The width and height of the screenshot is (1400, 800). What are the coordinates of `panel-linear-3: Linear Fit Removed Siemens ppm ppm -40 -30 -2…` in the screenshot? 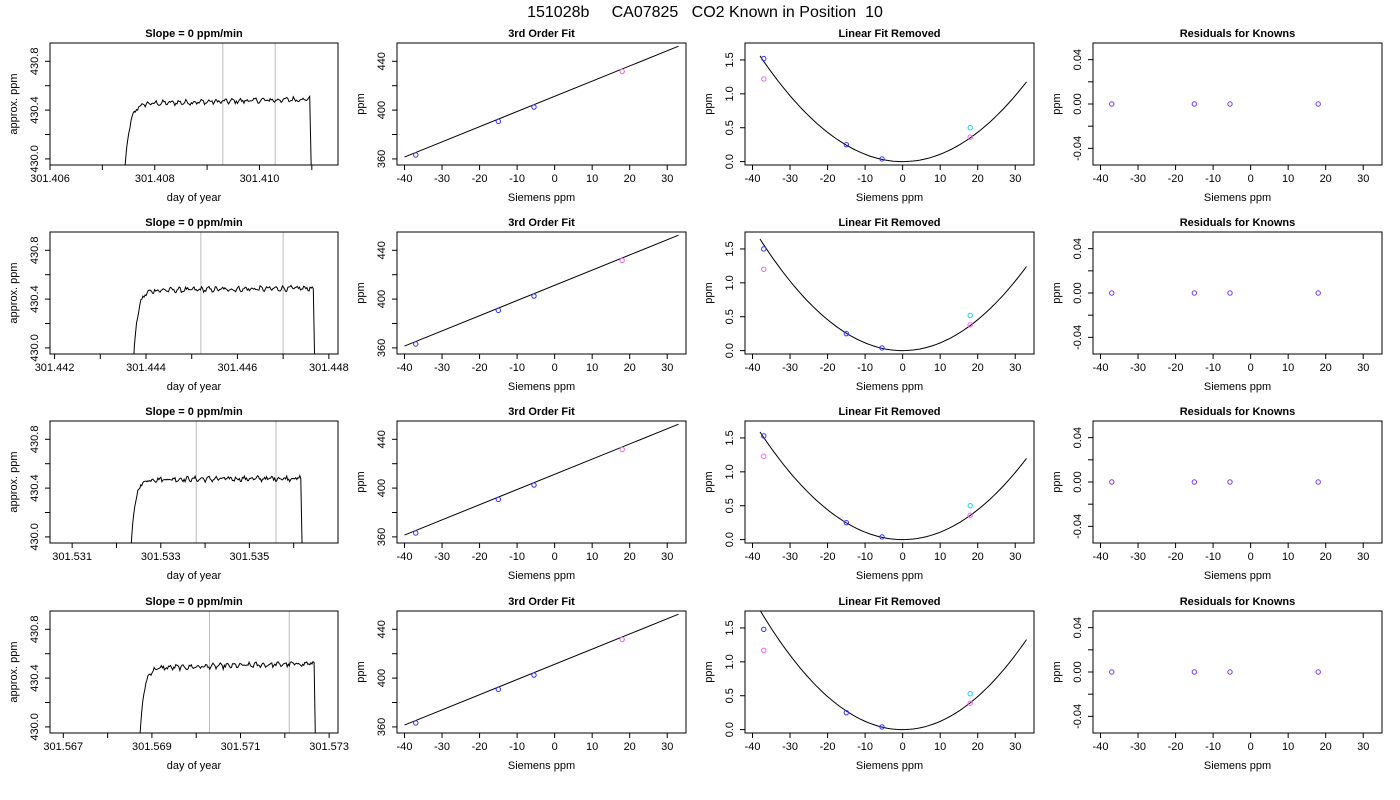 It's located at (869, 494).